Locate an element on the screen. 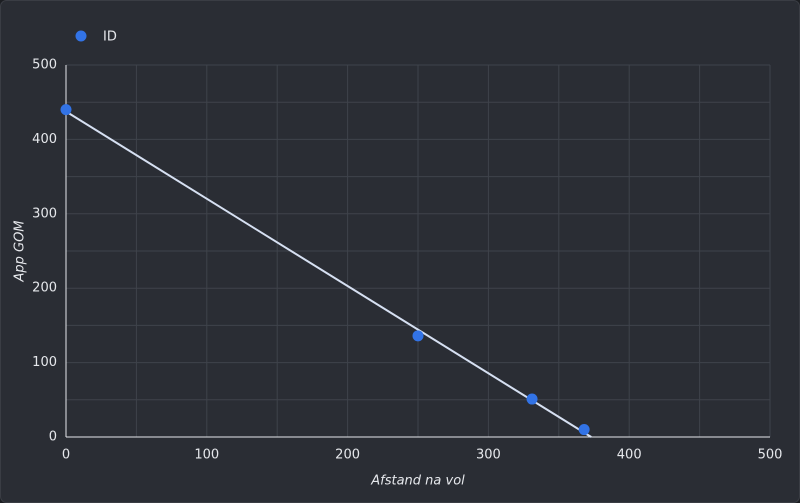 The width and height of the screenshot is (800, 503). y-axis-label: App GOM is located at coordinates (20, 251).